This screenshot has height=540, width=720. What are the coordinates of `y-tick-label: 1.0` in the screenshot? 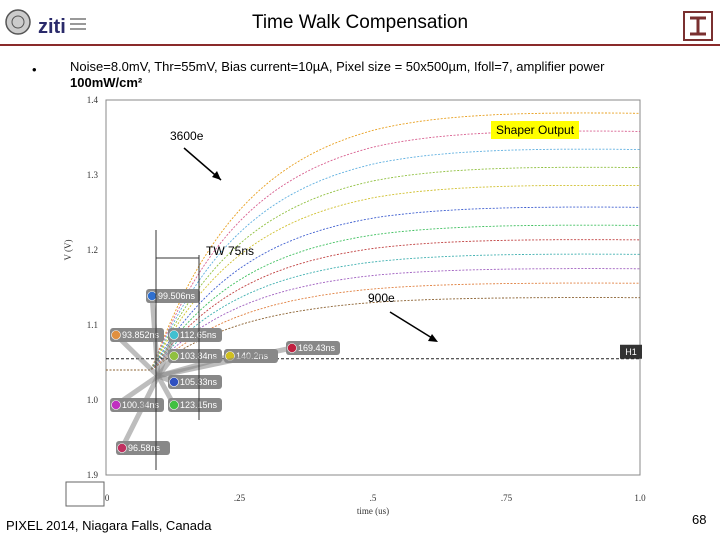 It's located at (93, 400).